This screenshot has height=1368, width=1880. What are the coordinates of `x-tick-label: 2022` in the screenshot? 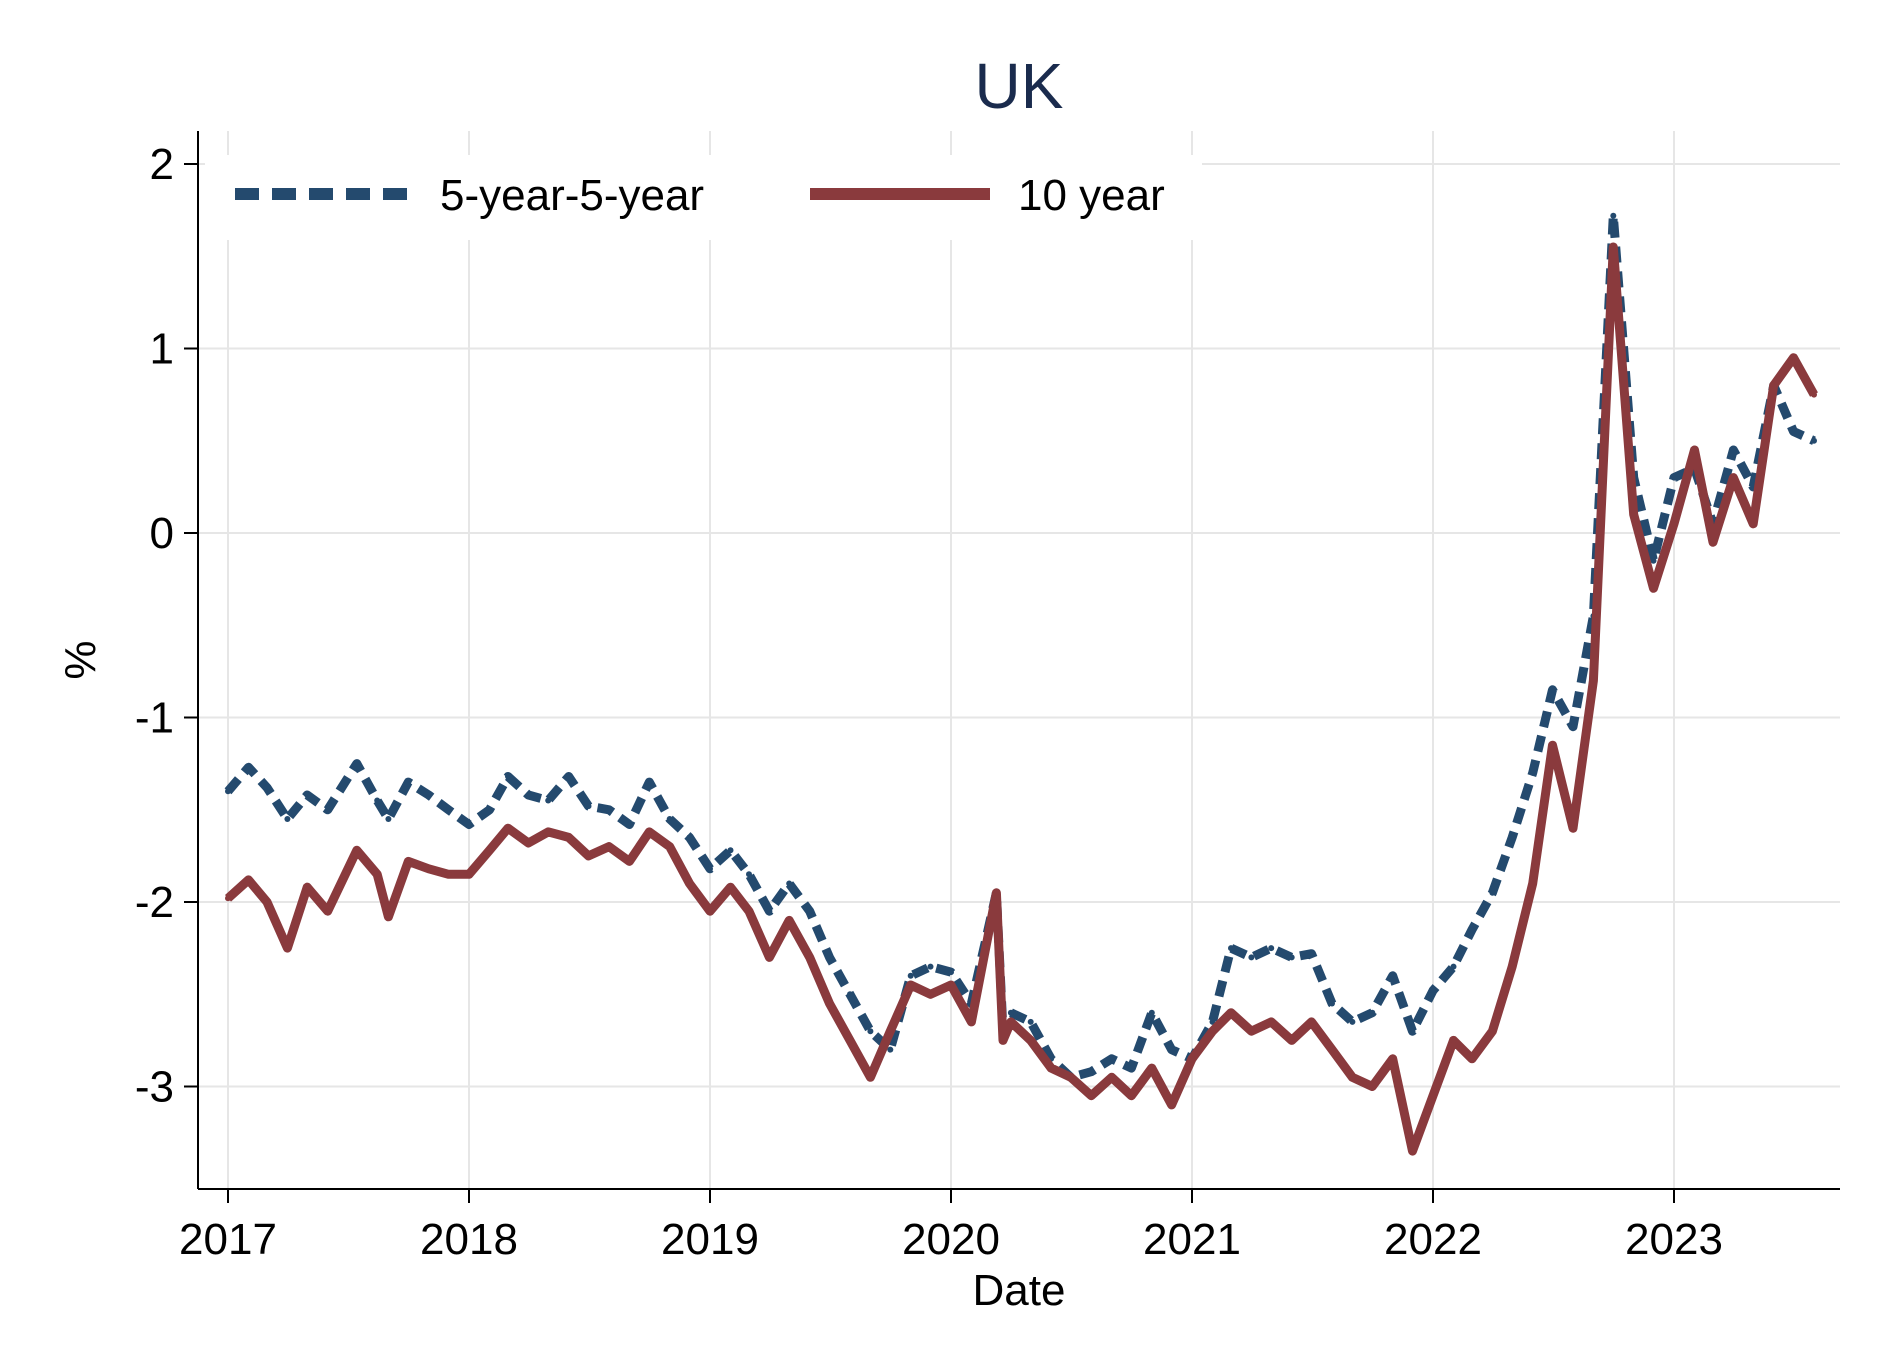 It's located at (1433, 1239).